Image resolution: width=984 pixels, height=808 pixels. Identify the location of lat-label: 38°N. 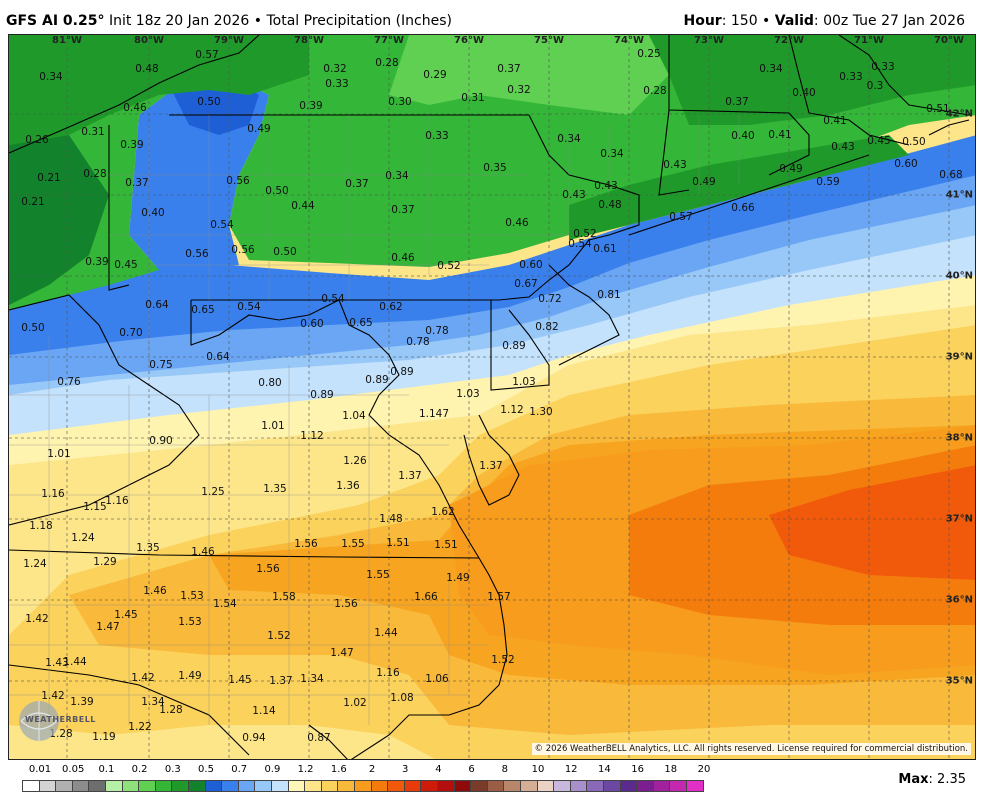
(959, 438).